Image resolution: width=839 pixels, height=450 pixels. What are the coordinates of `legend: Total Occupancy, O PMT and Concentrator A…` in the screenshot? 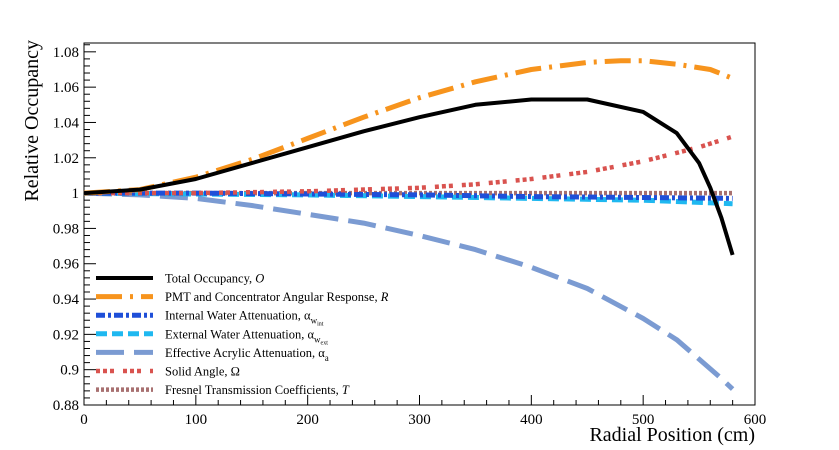 It's located at (242, 334).